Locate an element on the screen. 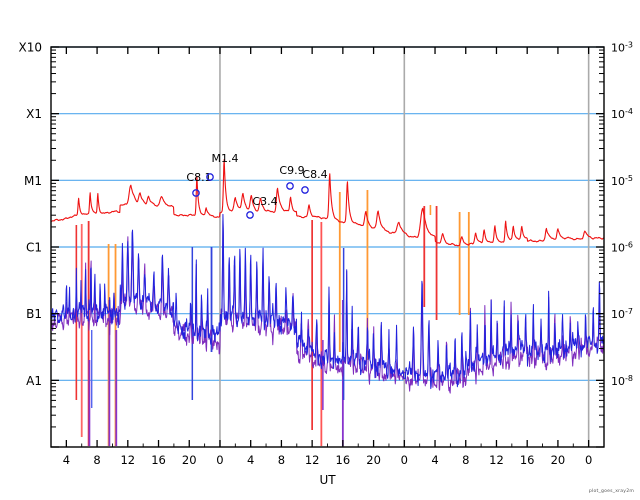  y-axis-label-X10: X10 is located at coordinates (31, 48).